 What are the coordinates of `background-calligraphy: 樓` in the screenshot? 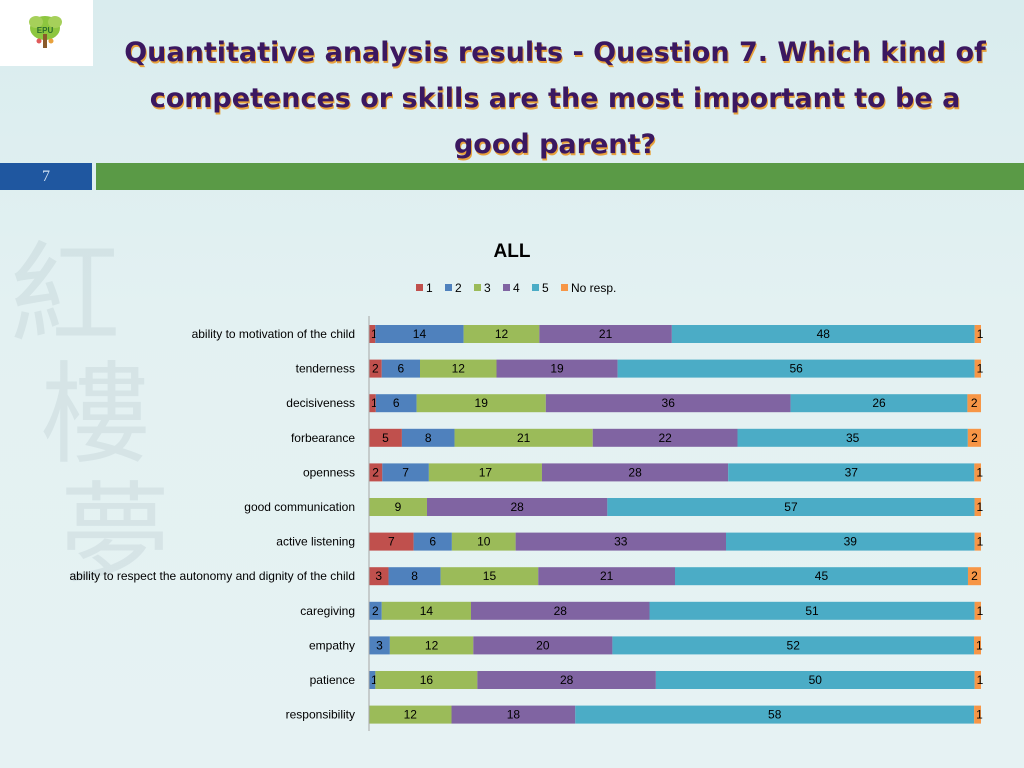 It's located at (95, 415).